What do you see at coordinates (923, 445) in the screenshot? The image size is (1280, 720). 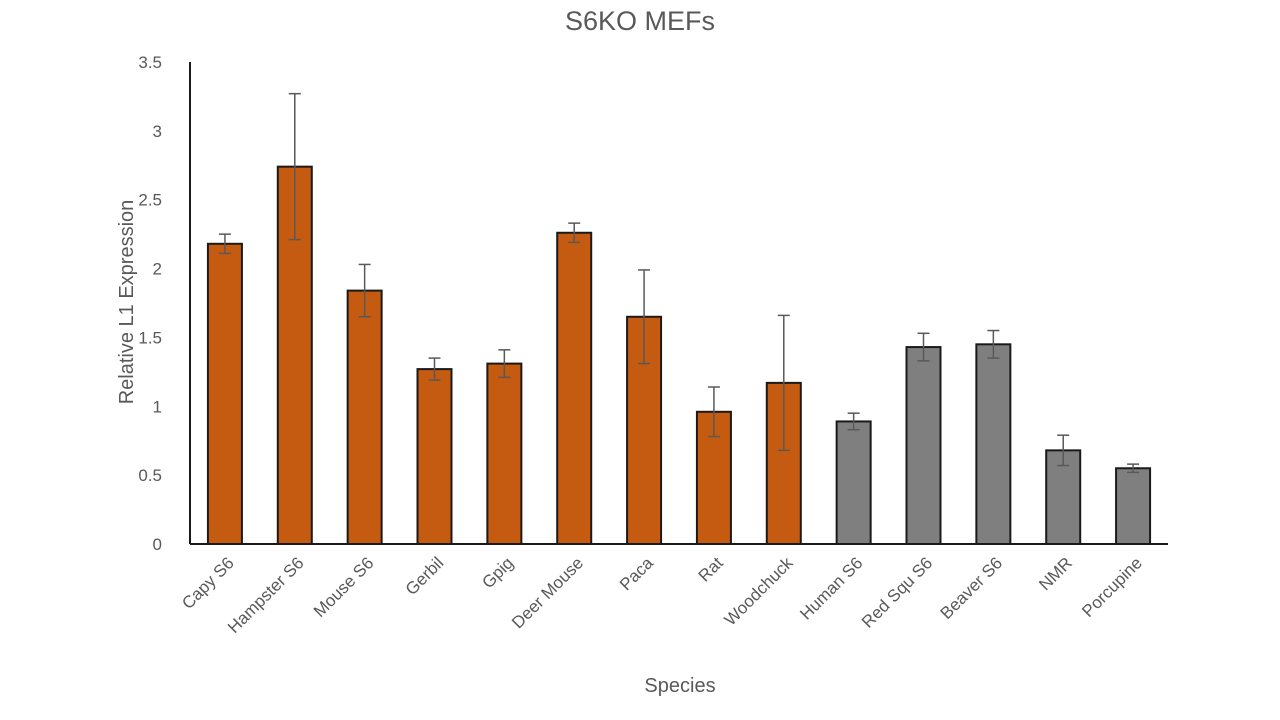 I see `bar-red-squ-s6` at bounding box center [923, 445].